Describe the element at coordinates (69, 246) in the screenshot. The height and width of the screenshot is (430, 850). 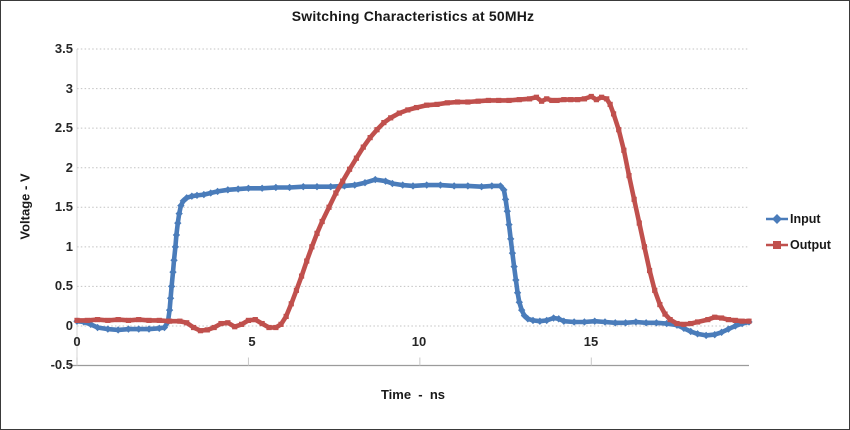
I see `y-tick-label: 1` at that location.